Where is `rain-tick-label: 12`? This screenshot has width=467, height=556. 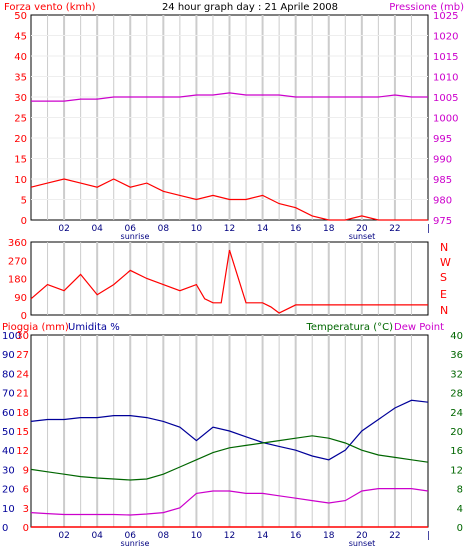
rain-tick-label: 12 is located at coordinates (22, 451).